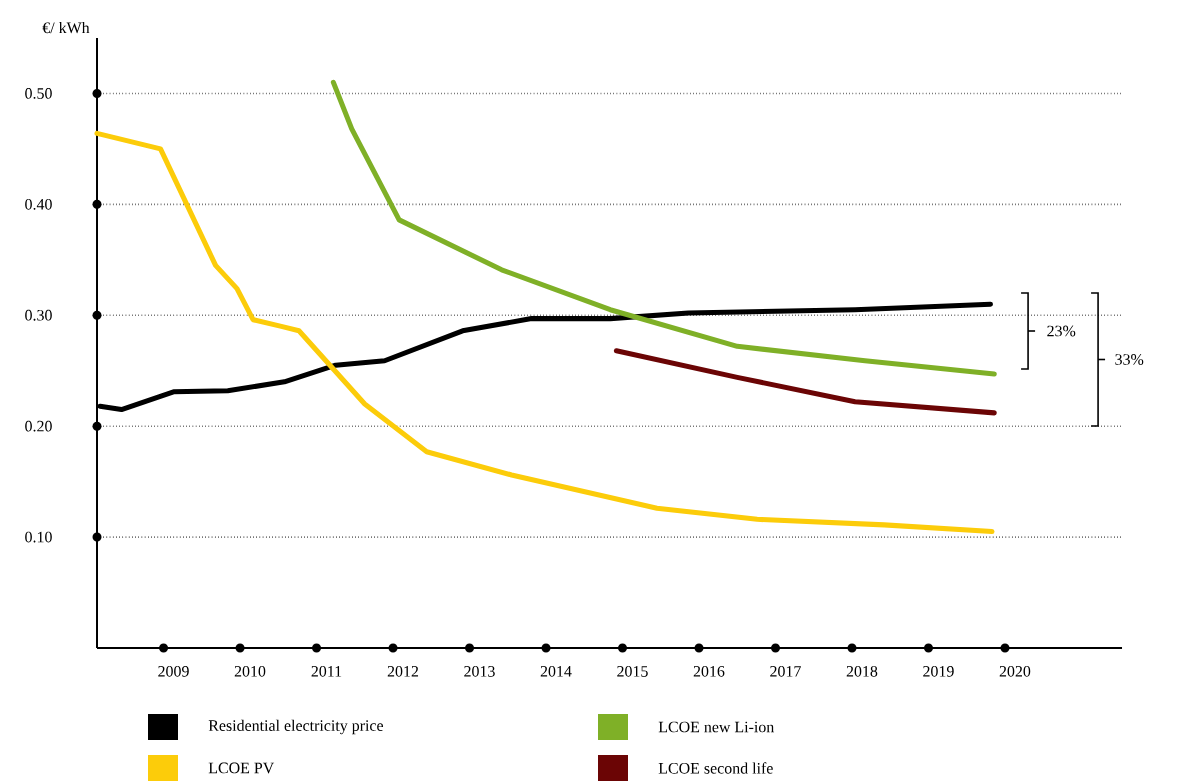 The image size is (1179, 783). What do you see at coordinates (250, 671) in the screenshot?
I see `x-tick-label: 2010` at bounding box center [250, 671].